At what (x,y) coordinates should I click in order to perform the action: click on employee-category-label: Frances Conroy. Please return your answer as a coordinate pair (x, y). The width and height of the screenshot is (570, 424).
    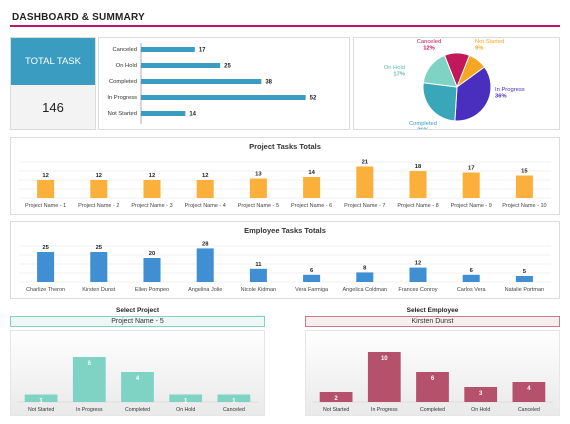
    Looking at the image, I should click on (417, 290).